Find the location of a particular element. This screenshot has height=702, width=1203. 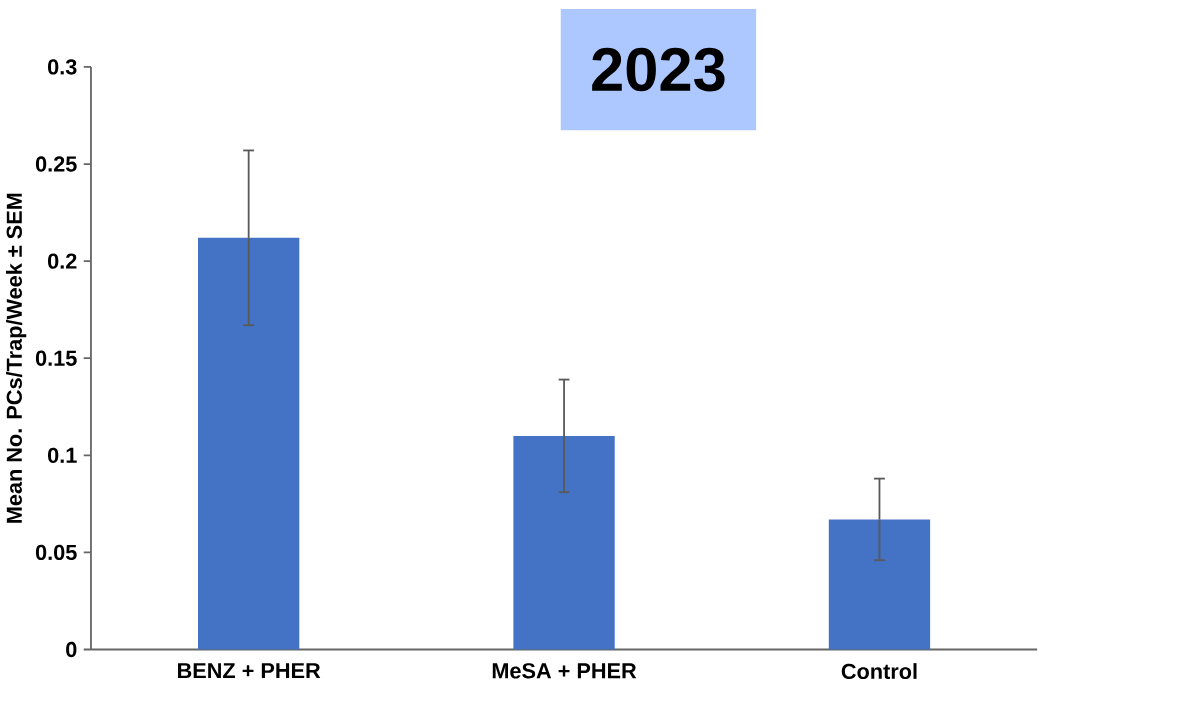

y-tick-label: 0 is located at coordinates (71, 649).